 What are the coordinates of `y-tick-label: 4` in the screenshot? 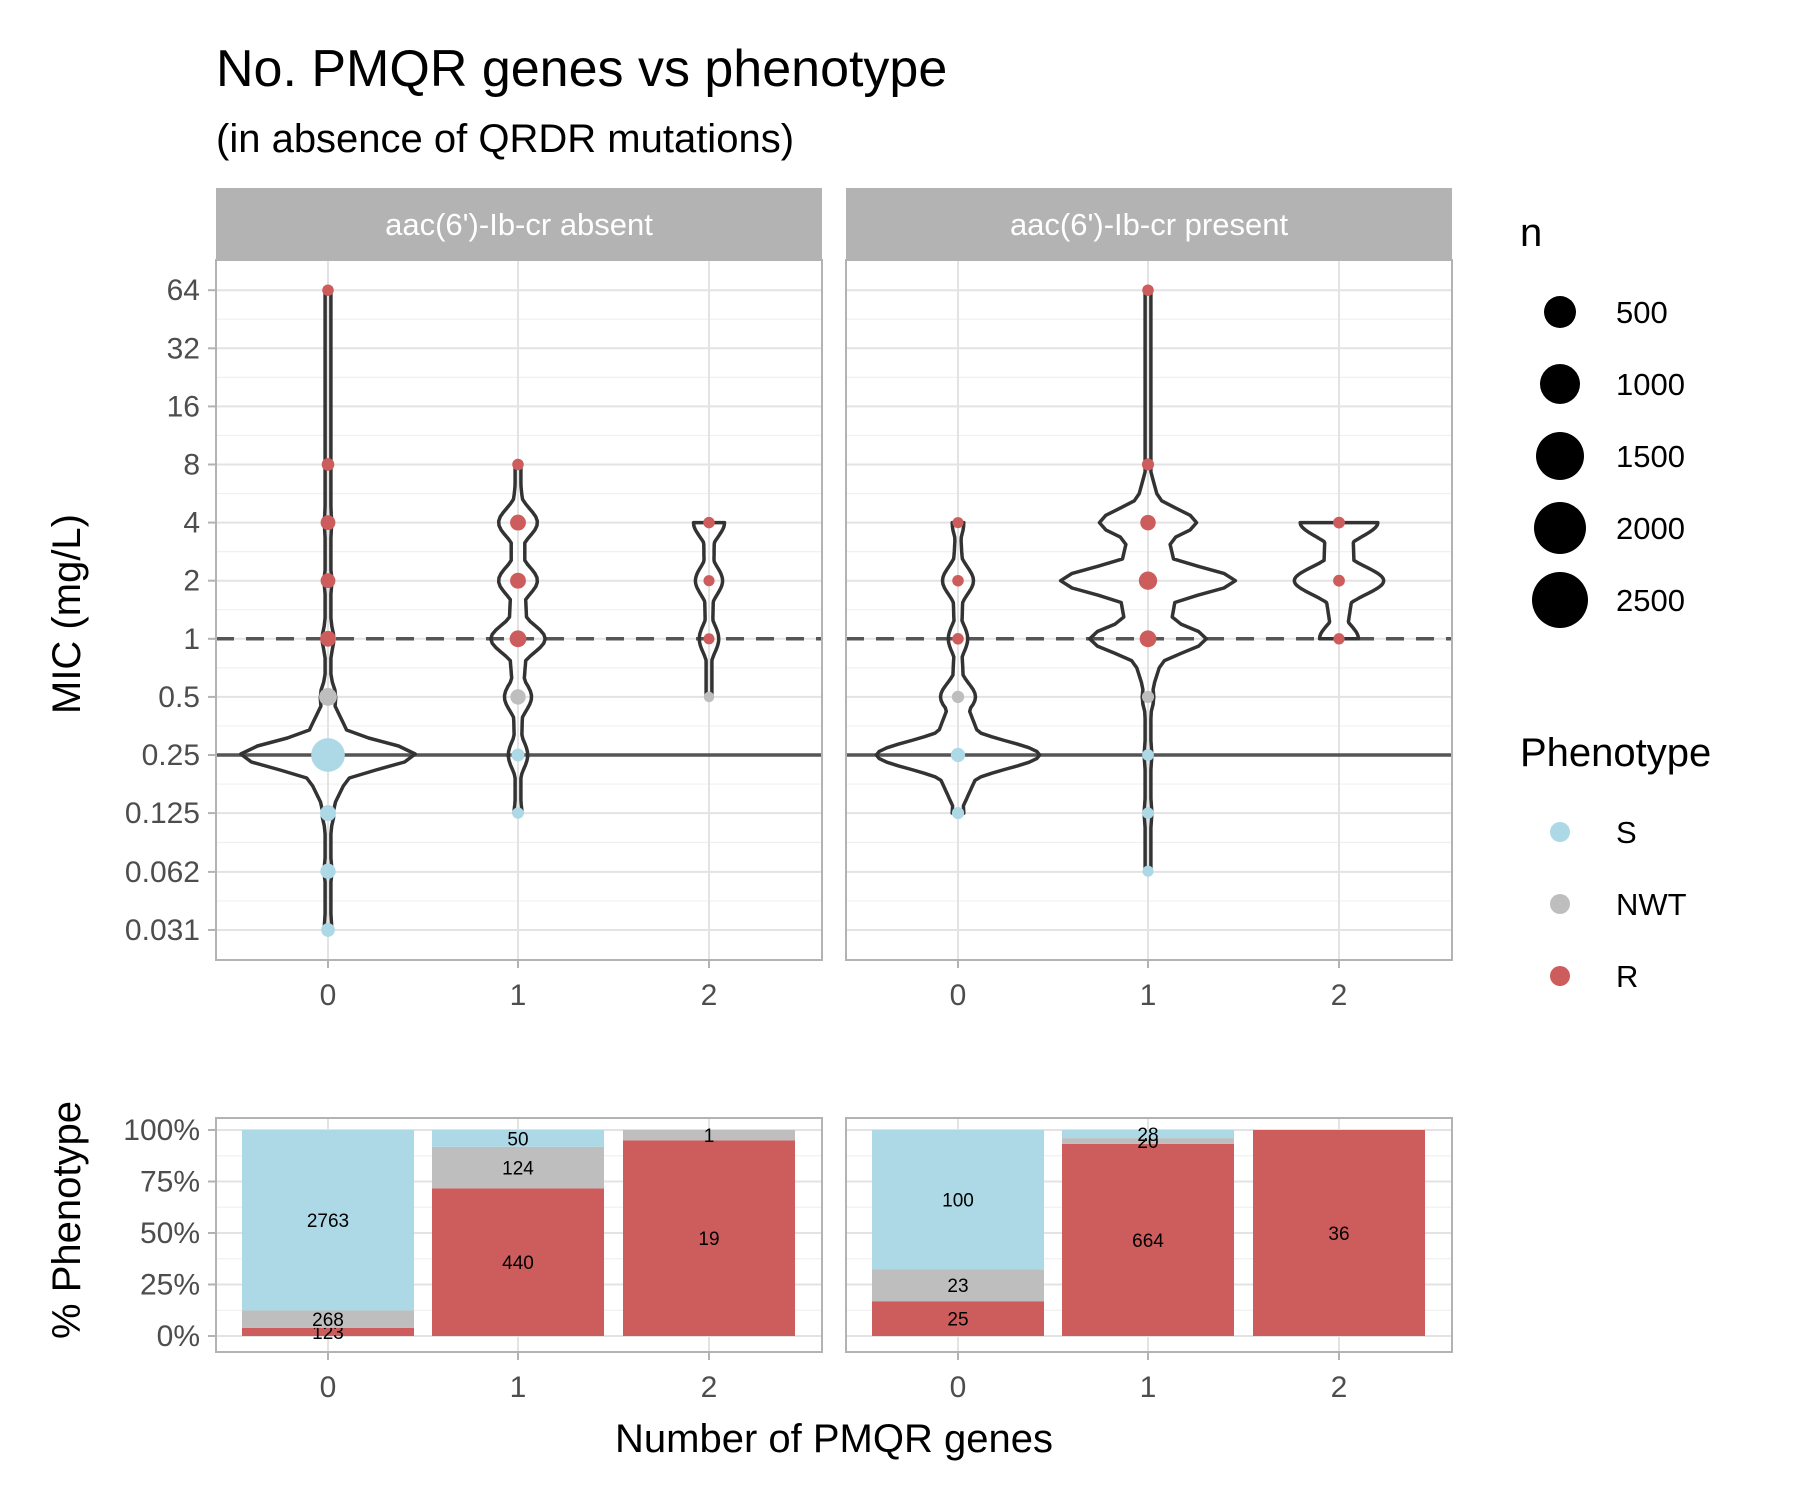 It's located at (191, 523).